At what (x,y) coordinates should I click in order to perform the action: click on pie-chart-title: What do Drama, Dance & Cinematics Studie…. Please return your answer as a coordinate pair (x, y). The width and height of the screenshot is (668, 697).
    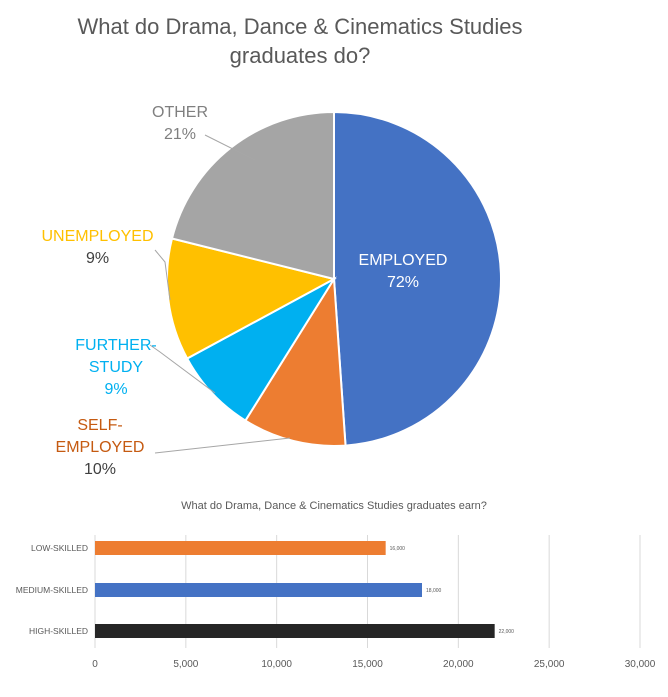
    Looking at the image, I should click on (300, 41).